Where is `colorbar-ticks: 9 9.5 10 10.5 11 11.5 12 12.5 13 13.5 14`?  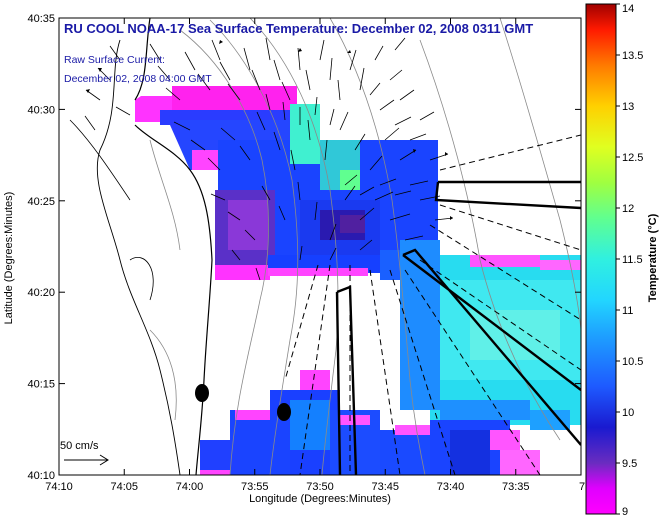 colorbar-ticks: 9 9.5 10 10.5 11 11.5 12 12.5 13 13.5 14 is located at coordinates (629, 260).